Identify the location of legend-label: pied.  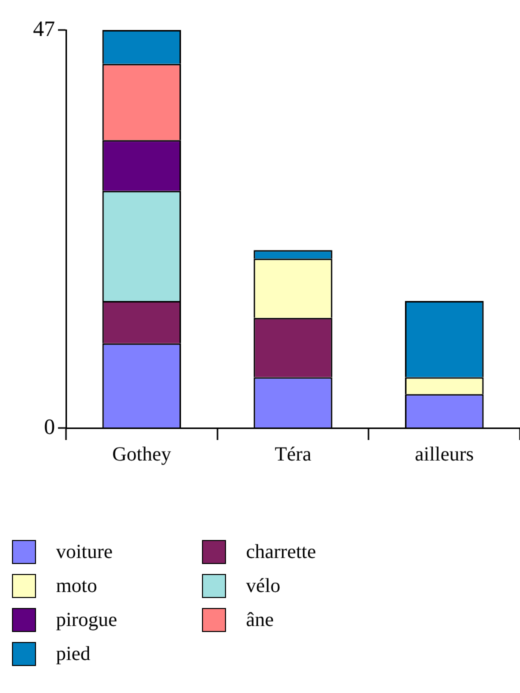
(73, 654).